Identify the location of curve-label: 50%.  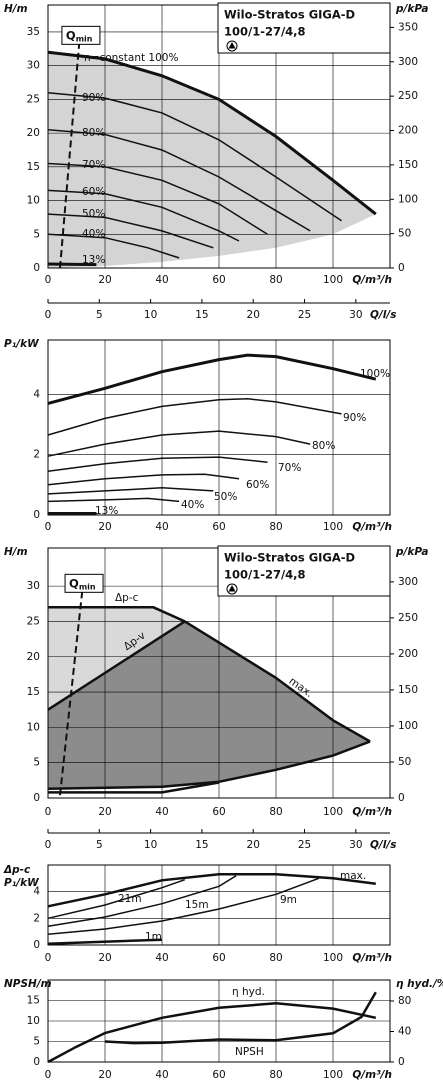
(93, 214).